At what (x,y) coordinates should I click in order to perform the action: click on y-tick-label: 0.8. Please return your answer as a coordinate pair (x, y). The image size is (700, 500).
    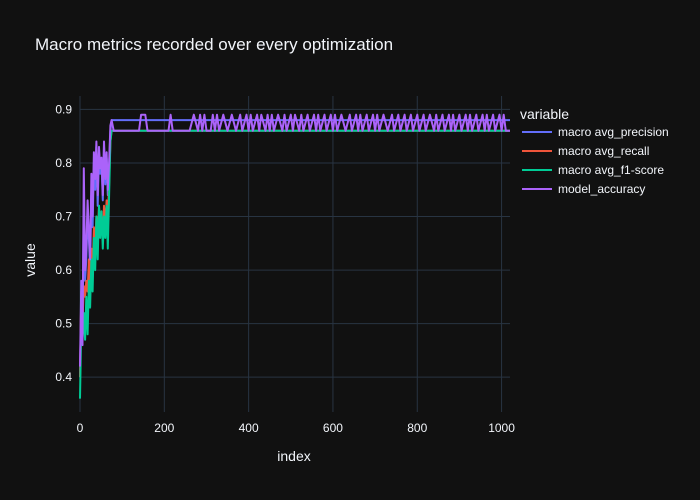
    Looking at the image, I should click on (63, 163).